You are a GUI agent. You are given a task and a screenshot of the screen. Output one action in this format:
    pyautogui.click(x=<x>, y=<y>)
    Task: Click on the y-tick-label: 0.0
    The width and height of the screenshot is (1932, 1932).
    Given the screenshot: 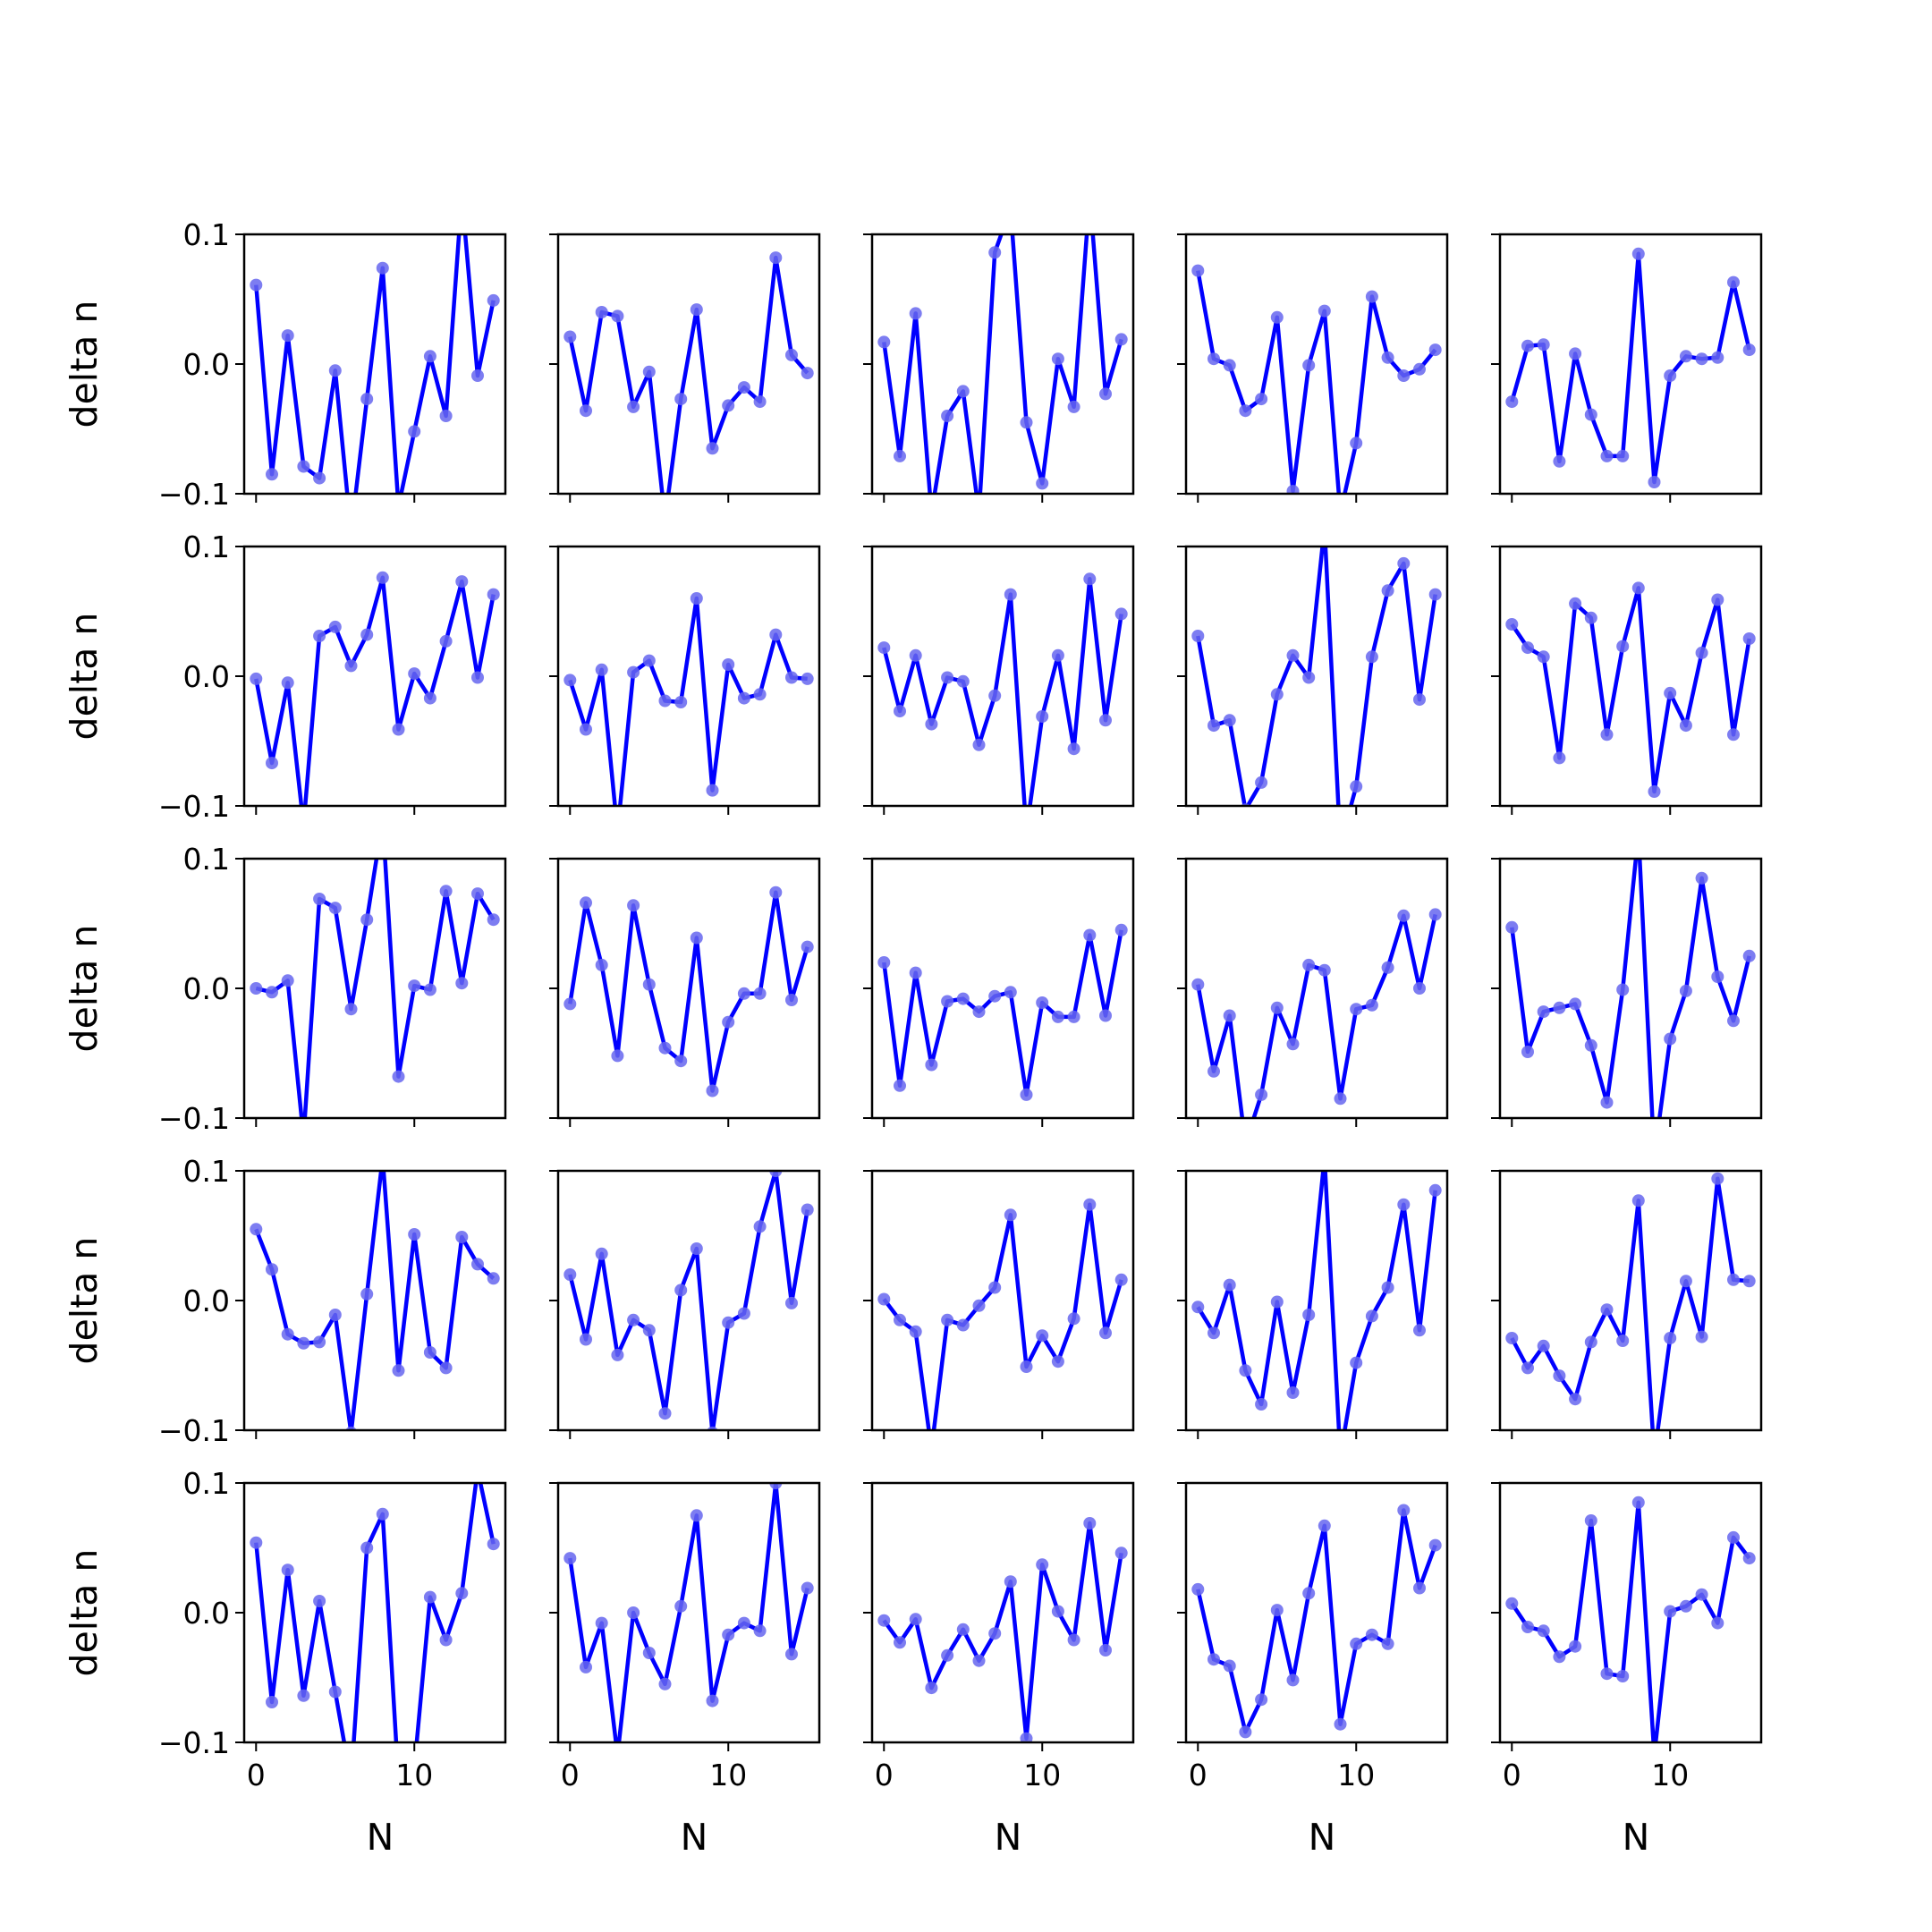 What is the action you would take?
    pyautogui.click(x=206, y=364)
    